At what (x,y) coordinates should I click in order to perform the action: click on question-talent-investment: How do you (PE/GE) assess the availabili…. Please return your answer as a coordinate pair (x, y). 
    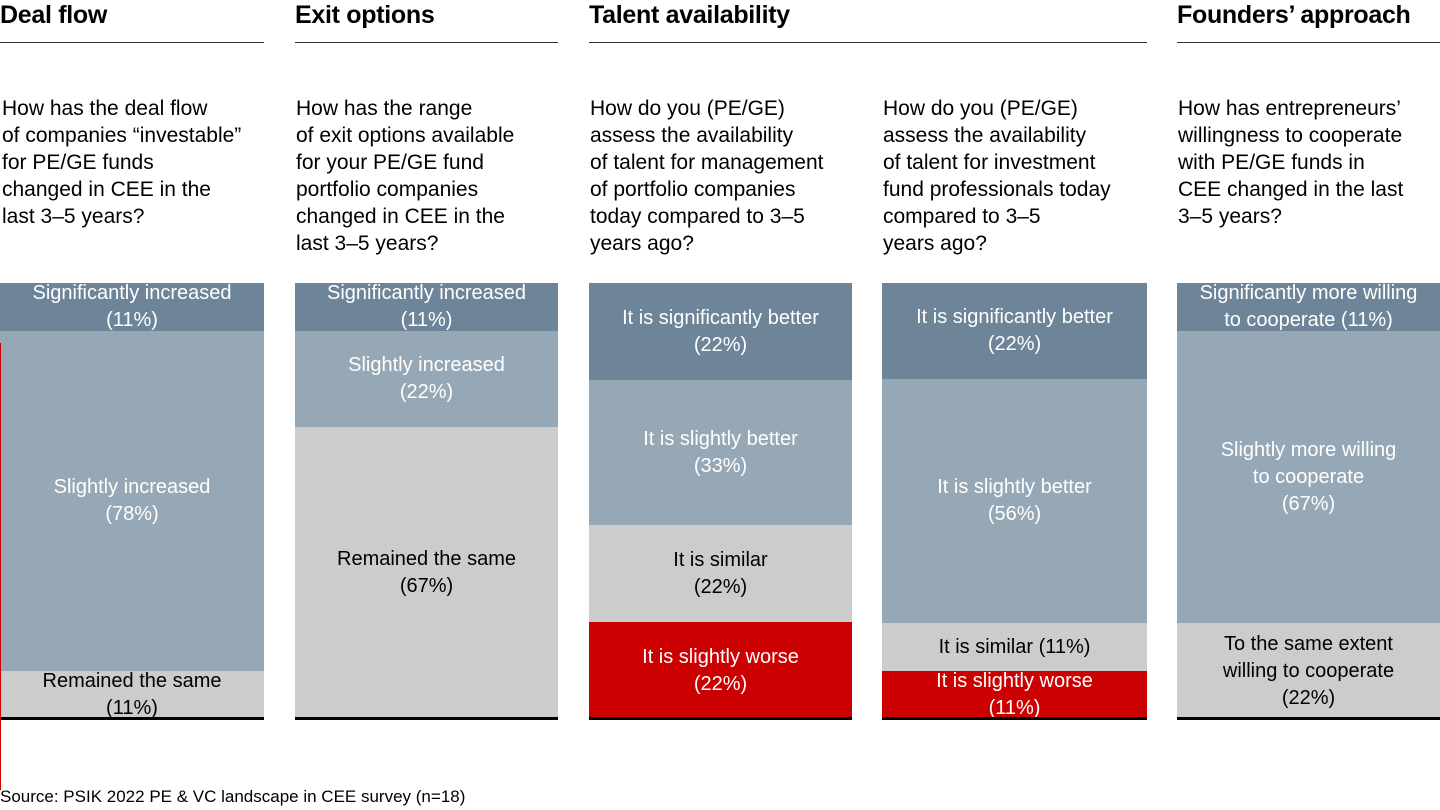
    Looking at the image, I should click on (997, 176).